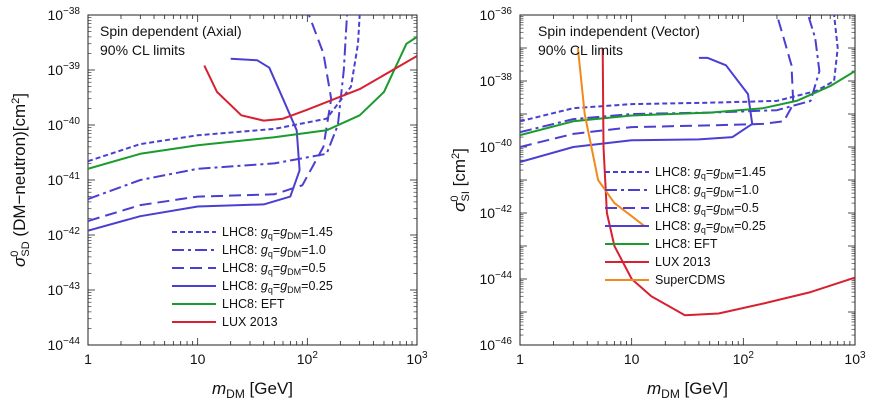 The image size is (873, 405). I want to click on y-tick-label: 10−36, so click(495, 14).